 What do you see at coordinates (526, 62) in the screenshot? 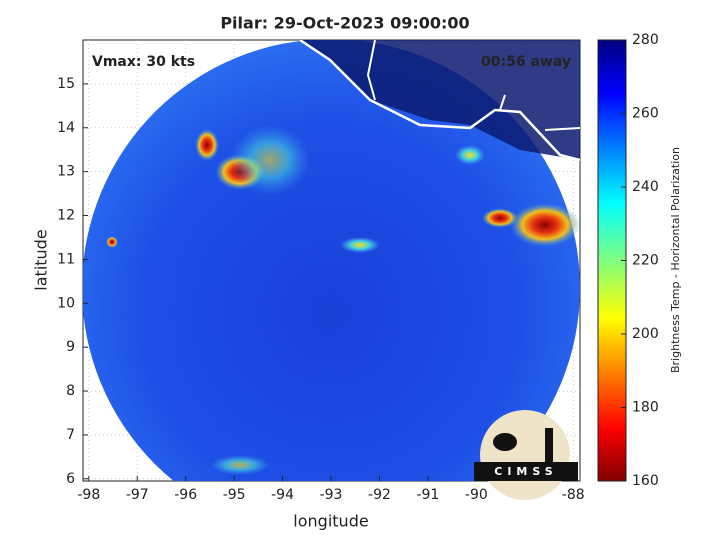
I see `time-away-annotation: 00:56 away` at bounding box center [526, 62].